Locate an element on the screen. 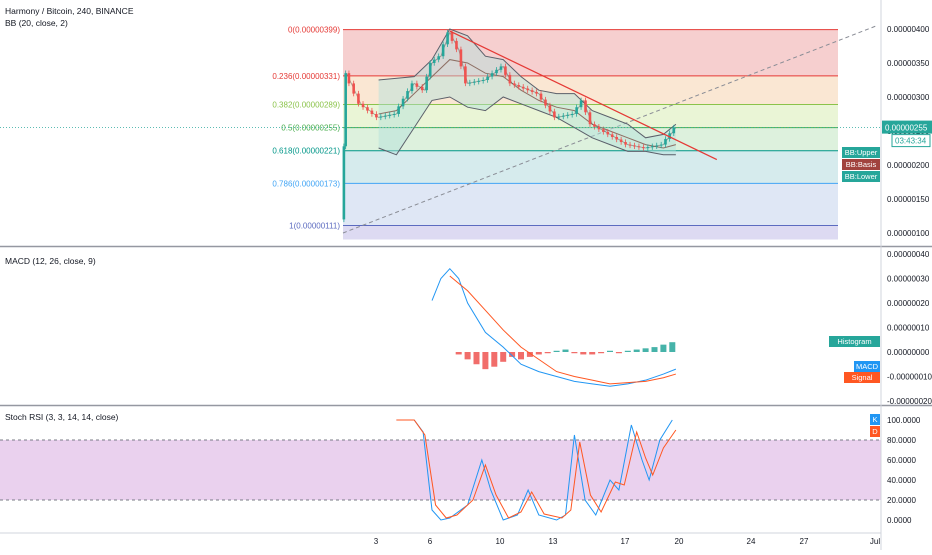  stoch-legend: Stoch RSI (3, 3, 14, 14, close) is located at coordinates (61, 417).